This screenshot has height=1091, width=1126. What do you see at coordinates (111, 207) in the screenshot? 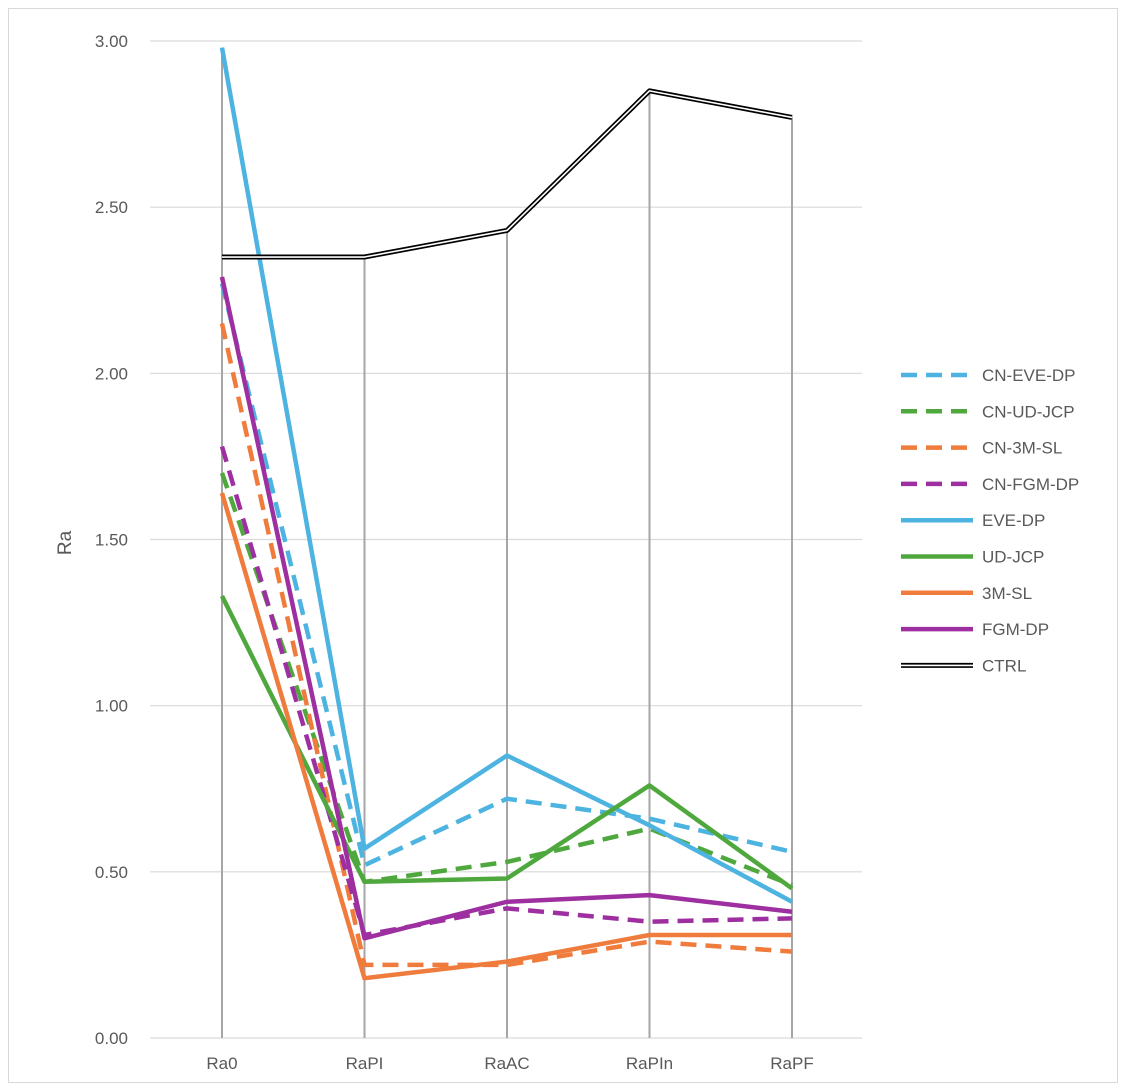
I see `y-tick-label: 2.50` at bounding box center [111, 207].